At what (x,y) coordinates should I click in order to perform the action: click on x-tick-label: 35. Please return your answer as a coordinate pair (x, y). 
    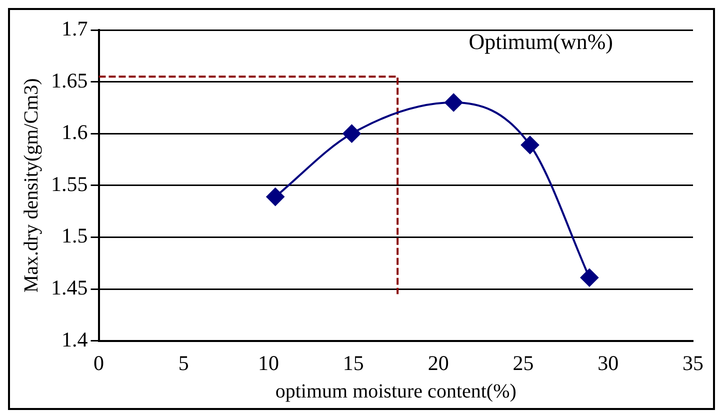
    Looking at the image, I should click on (693, 362).